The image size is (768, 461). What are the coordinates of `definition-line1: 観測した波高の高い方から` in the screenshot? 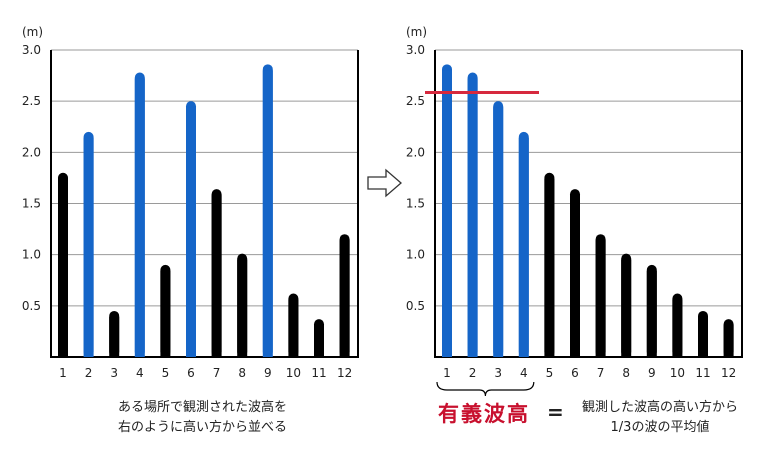 It's located at (659, 407).